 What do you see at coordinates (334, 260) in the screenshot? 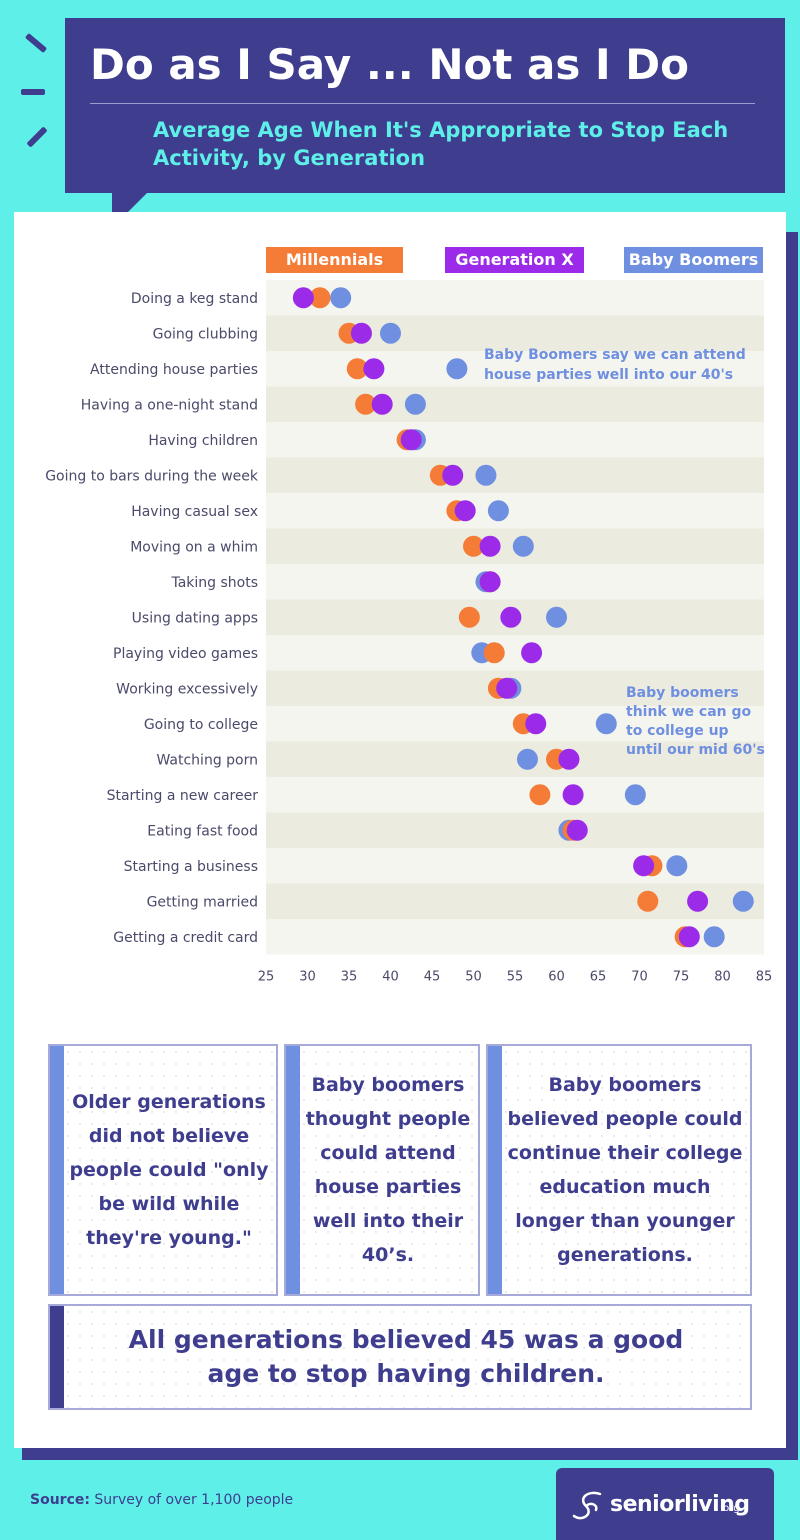
I see `legend-millennials: Millennials` at bounding box center [334, 260].